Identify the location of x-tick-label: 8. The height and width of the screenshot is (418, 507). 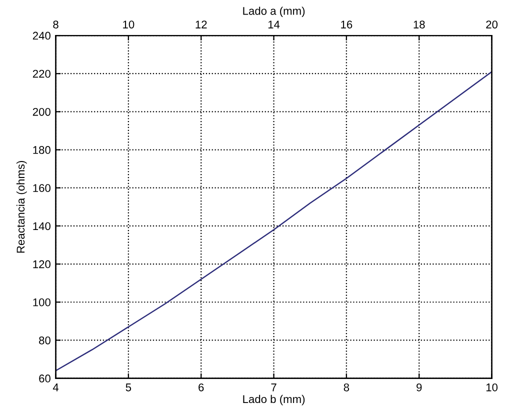
(347, 387).